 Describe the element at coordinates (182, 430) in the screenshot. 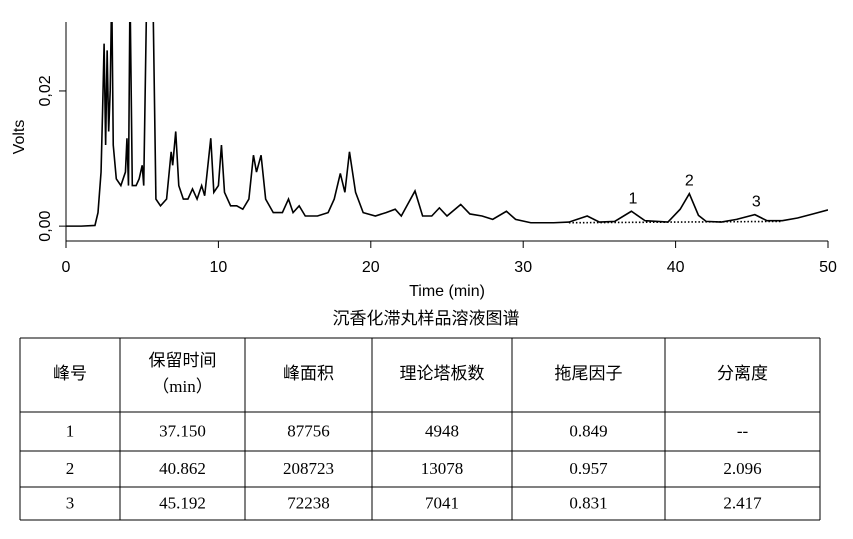

I see `table-cell: 37.150` at that location.